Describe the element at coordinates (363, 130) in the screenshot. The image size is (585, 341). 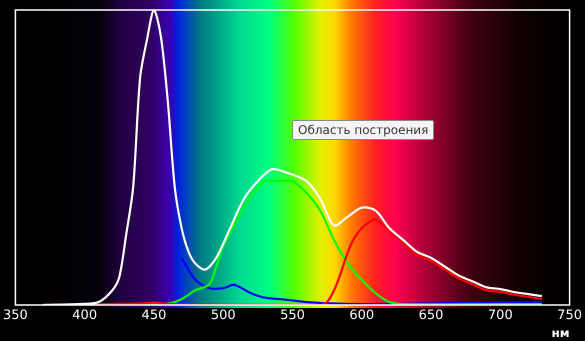
I see `annotation: Область построения` at that location.